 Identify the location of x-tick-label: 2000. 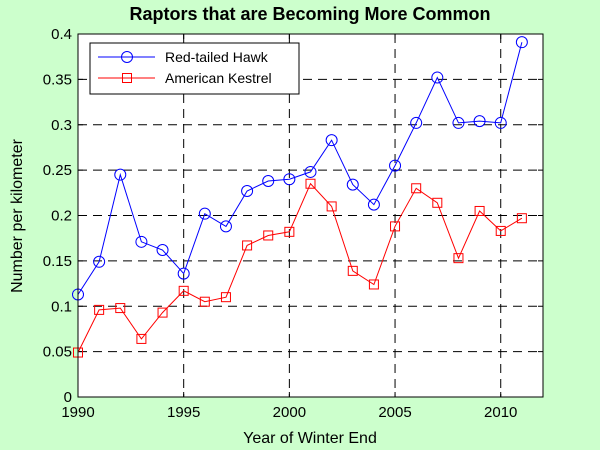
(289, 412).